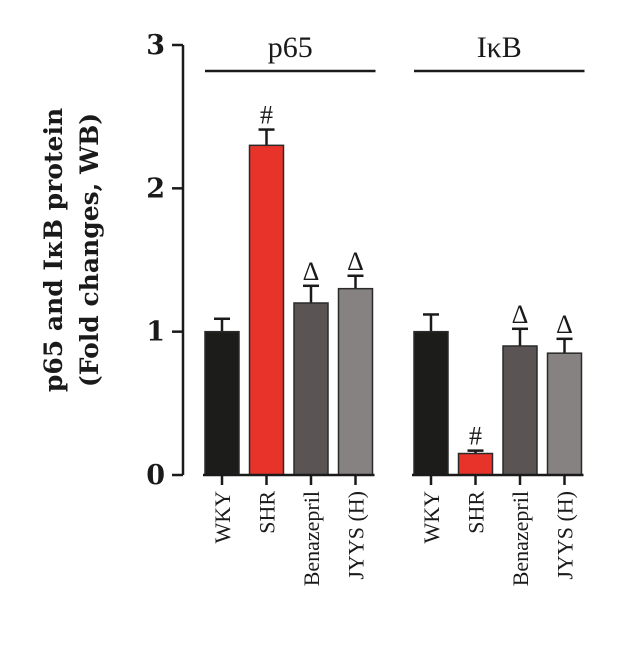 The image size is (633, 660). Describe the element at coordinates (155, 188) in the screenshot. I see `y-tick-label: 2` at that location.